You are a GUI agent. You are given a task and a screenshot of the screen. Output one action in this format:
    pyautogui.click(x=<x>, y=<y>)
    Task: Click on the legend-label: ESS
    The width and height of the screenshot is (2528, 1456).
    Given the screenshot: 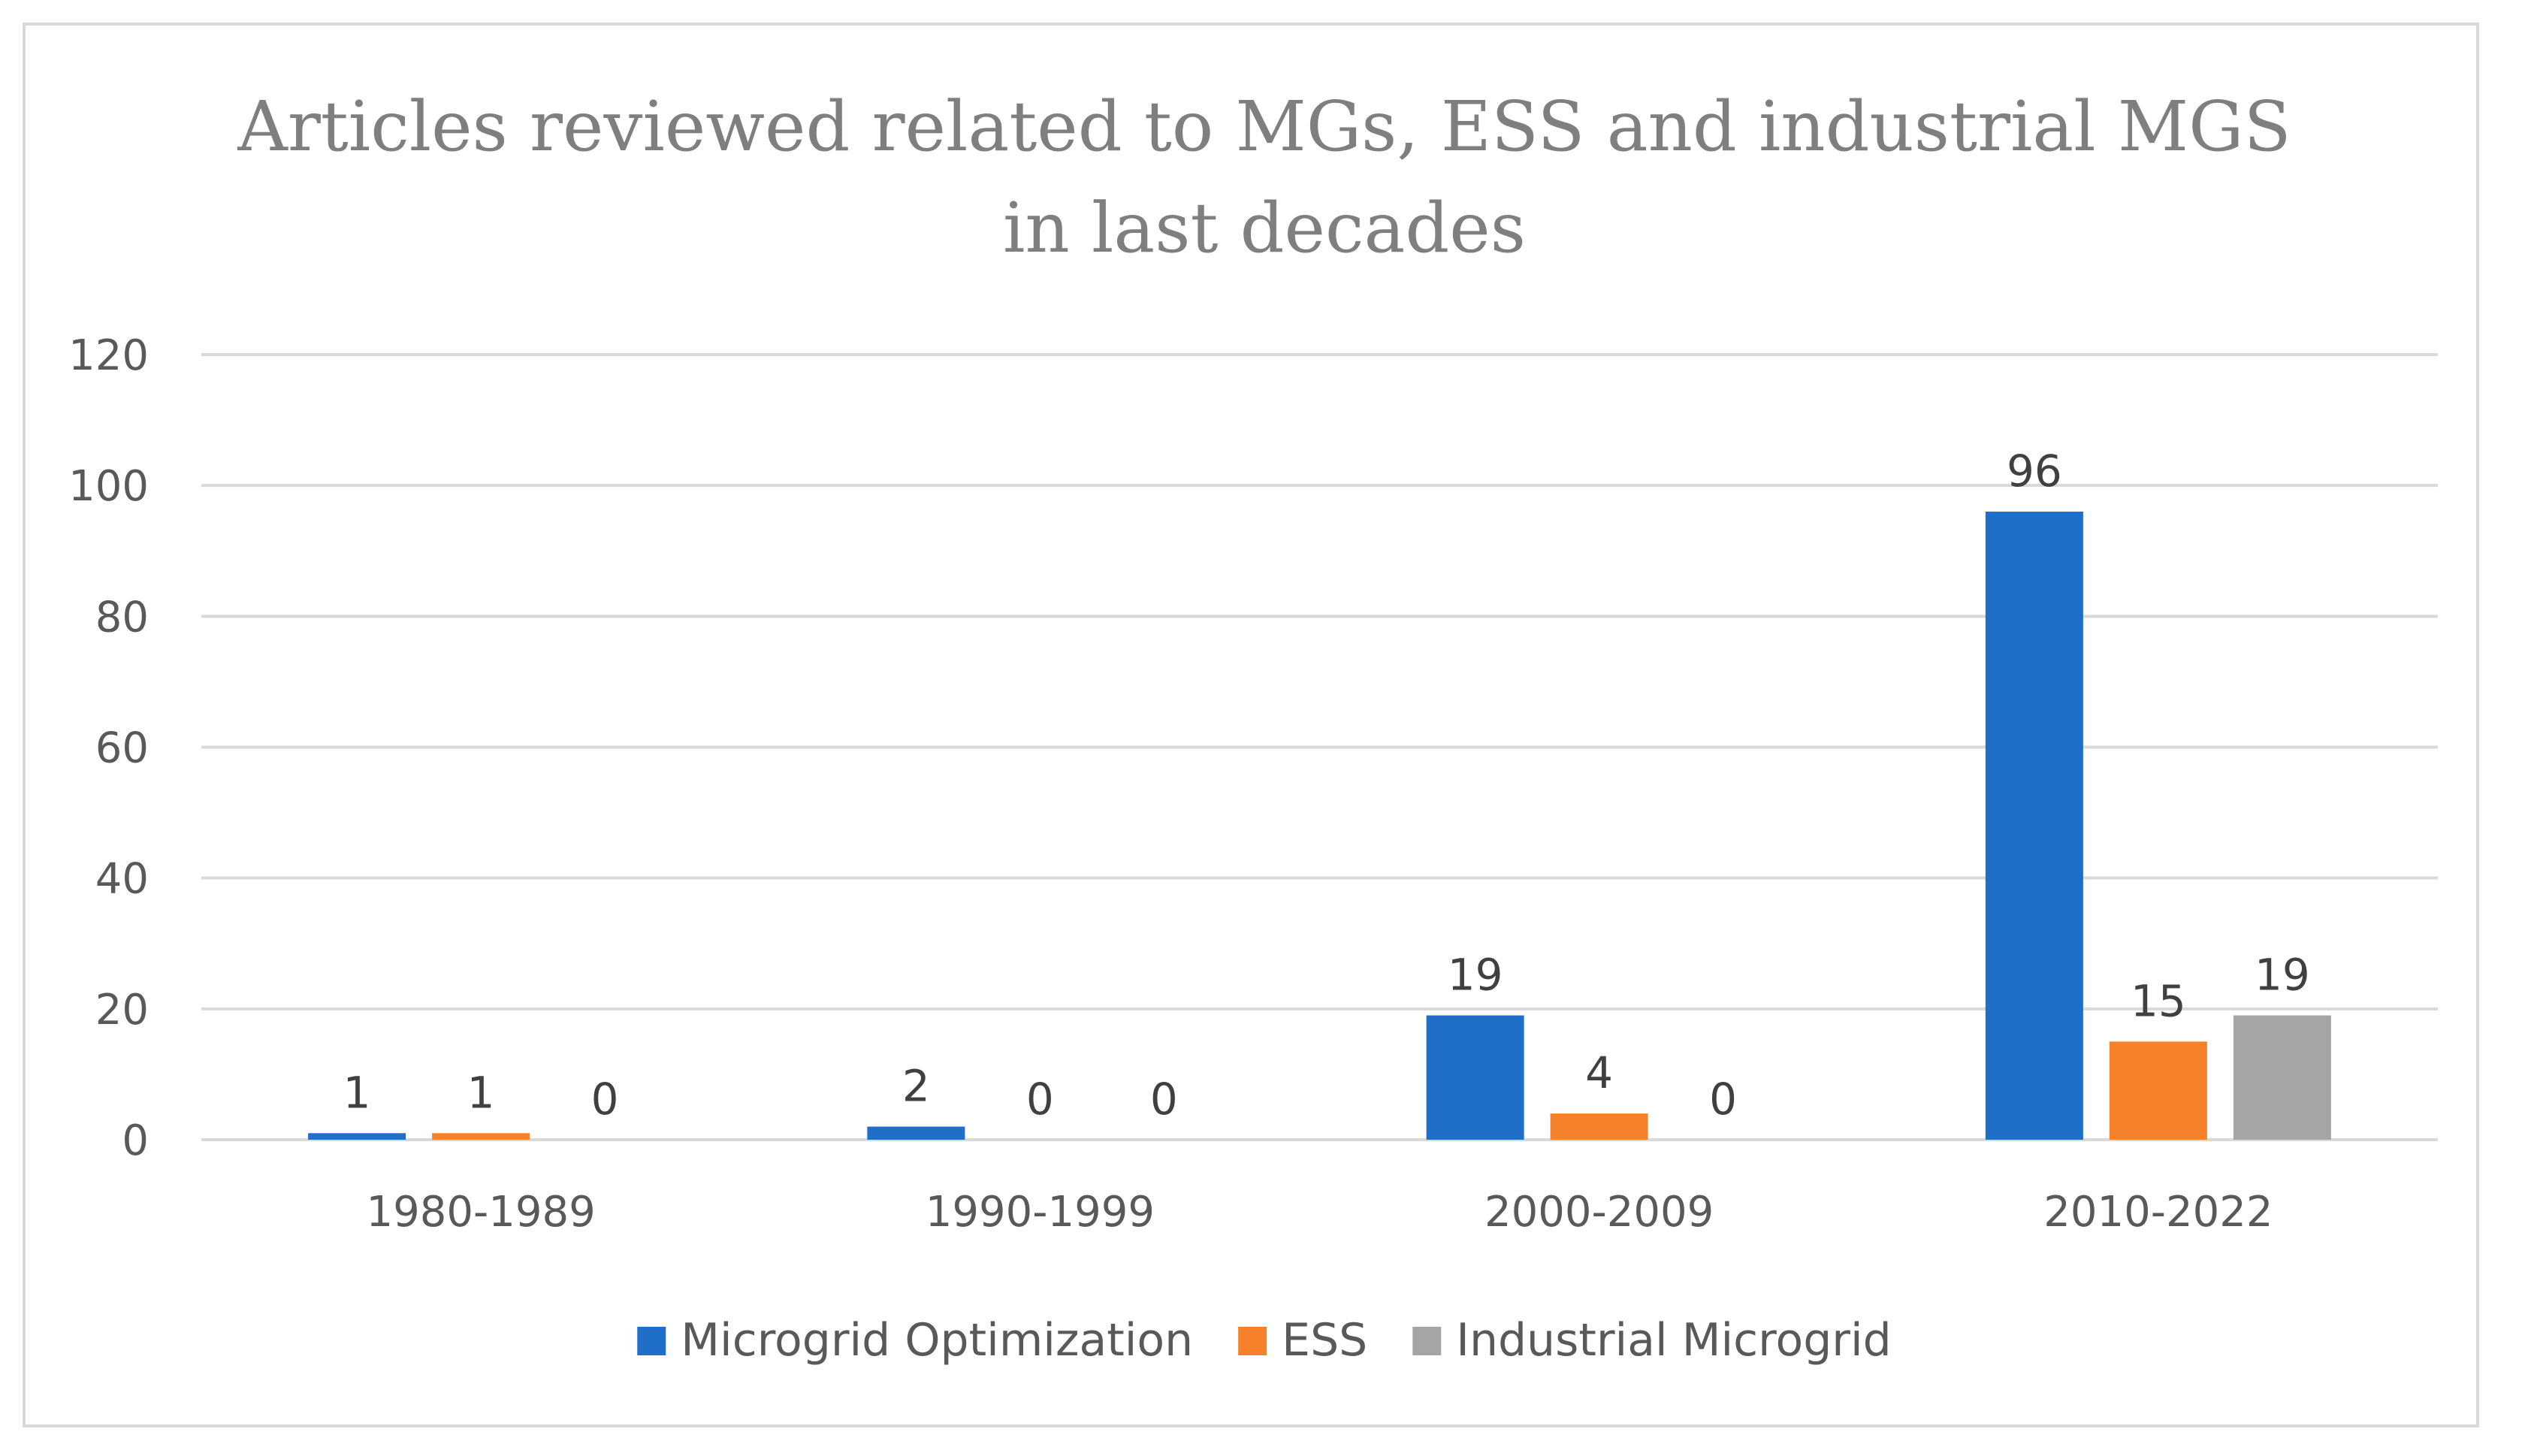 What is the action you would take?
    pyautogui.click(x=1324, y=1340)
    